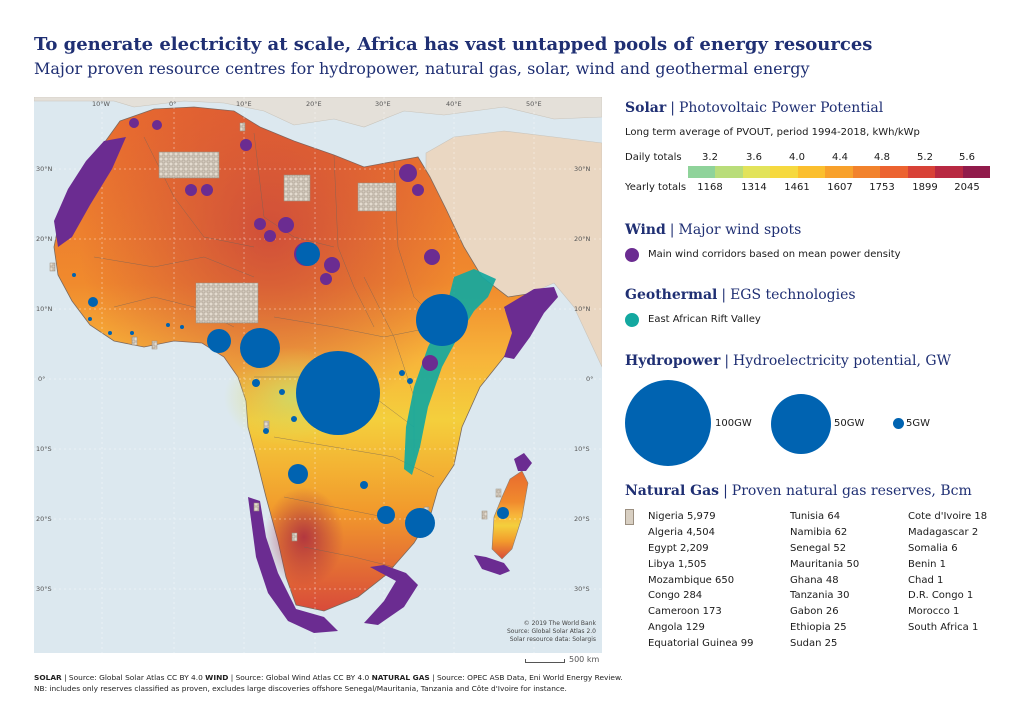 The width and height of the screenshot is (1024, 725). I want to click on gas-reserve-item: Libya 1,505, so click(677, 564).